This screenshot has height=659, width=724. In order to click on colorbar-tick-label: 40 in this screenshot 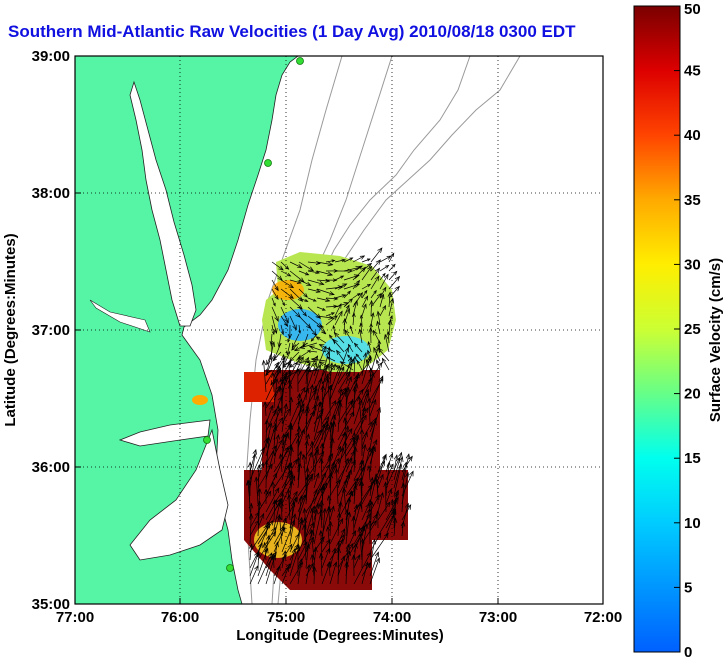, I will do `click(692, 135)`.